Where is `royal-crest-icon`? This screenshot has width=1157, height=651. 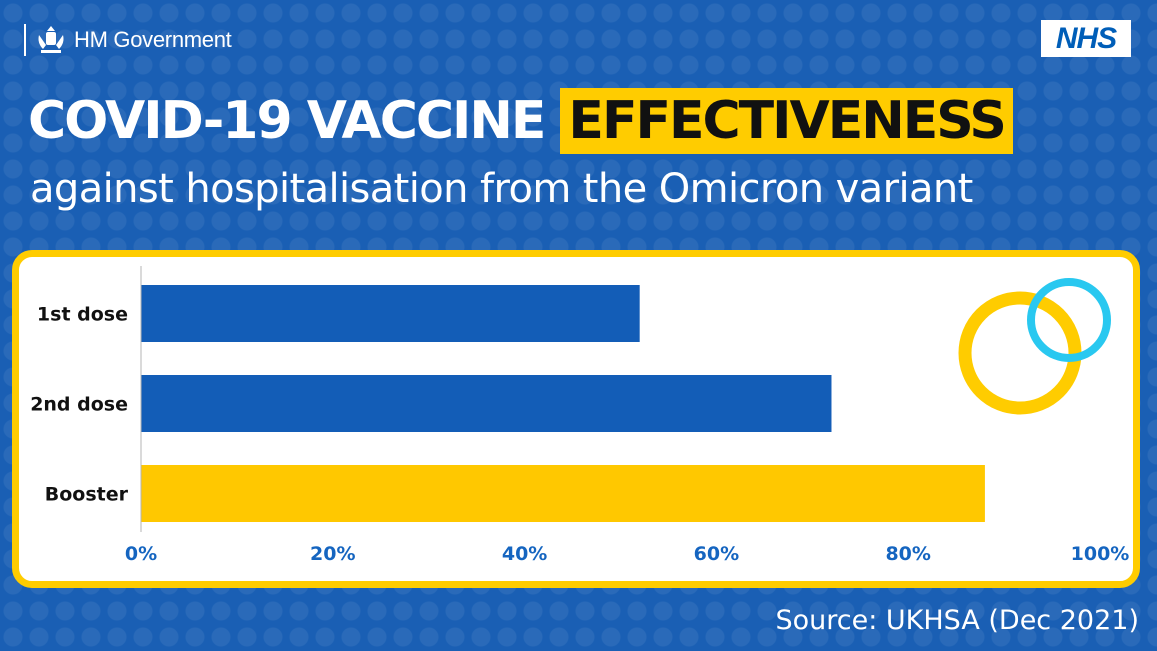
royal-crest-icon is located at coordinates (51, 39).